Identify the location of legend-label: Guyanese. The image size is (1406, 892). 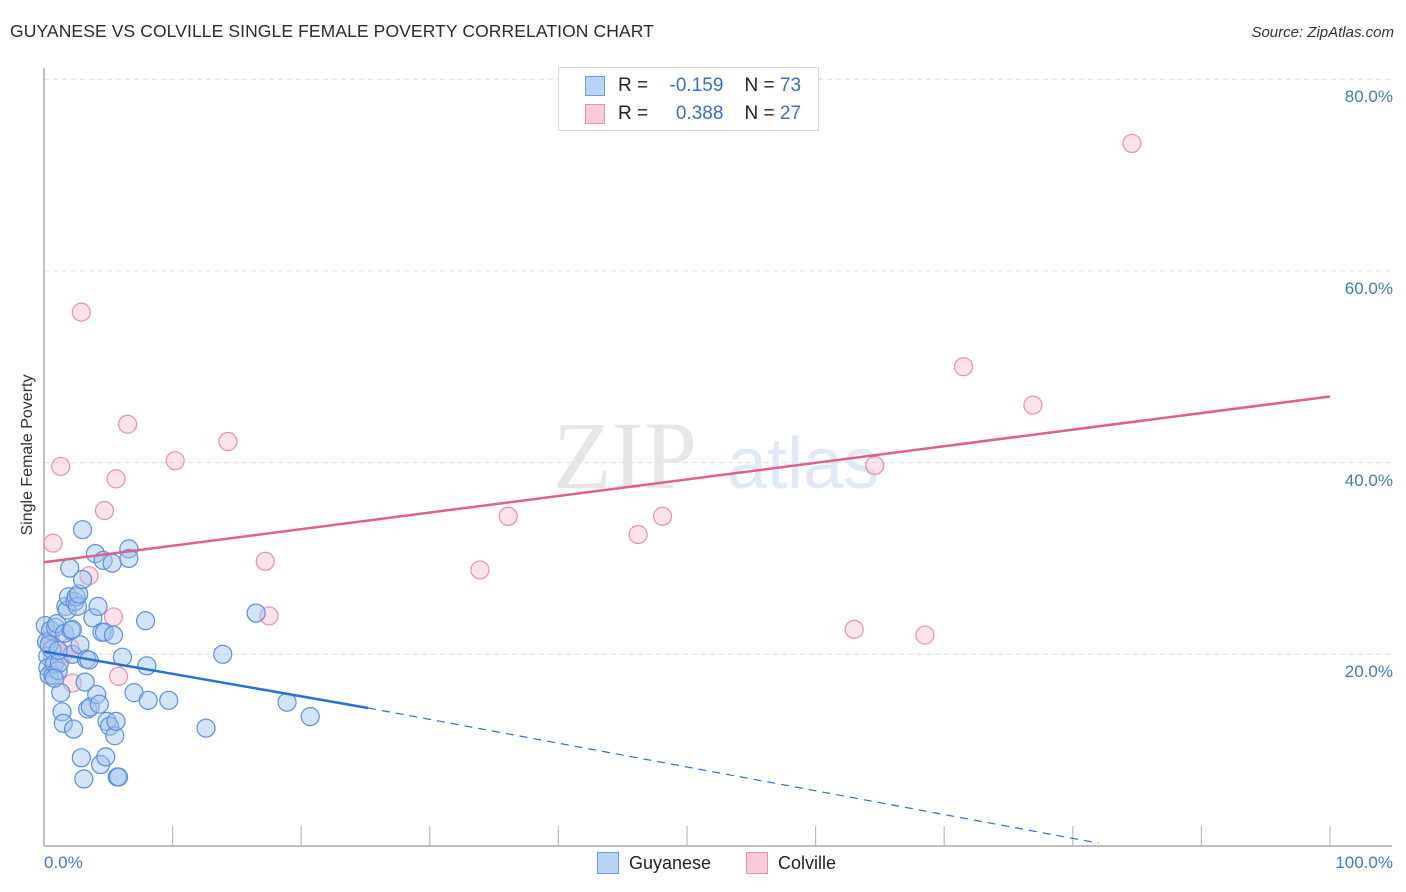
(670, 862).